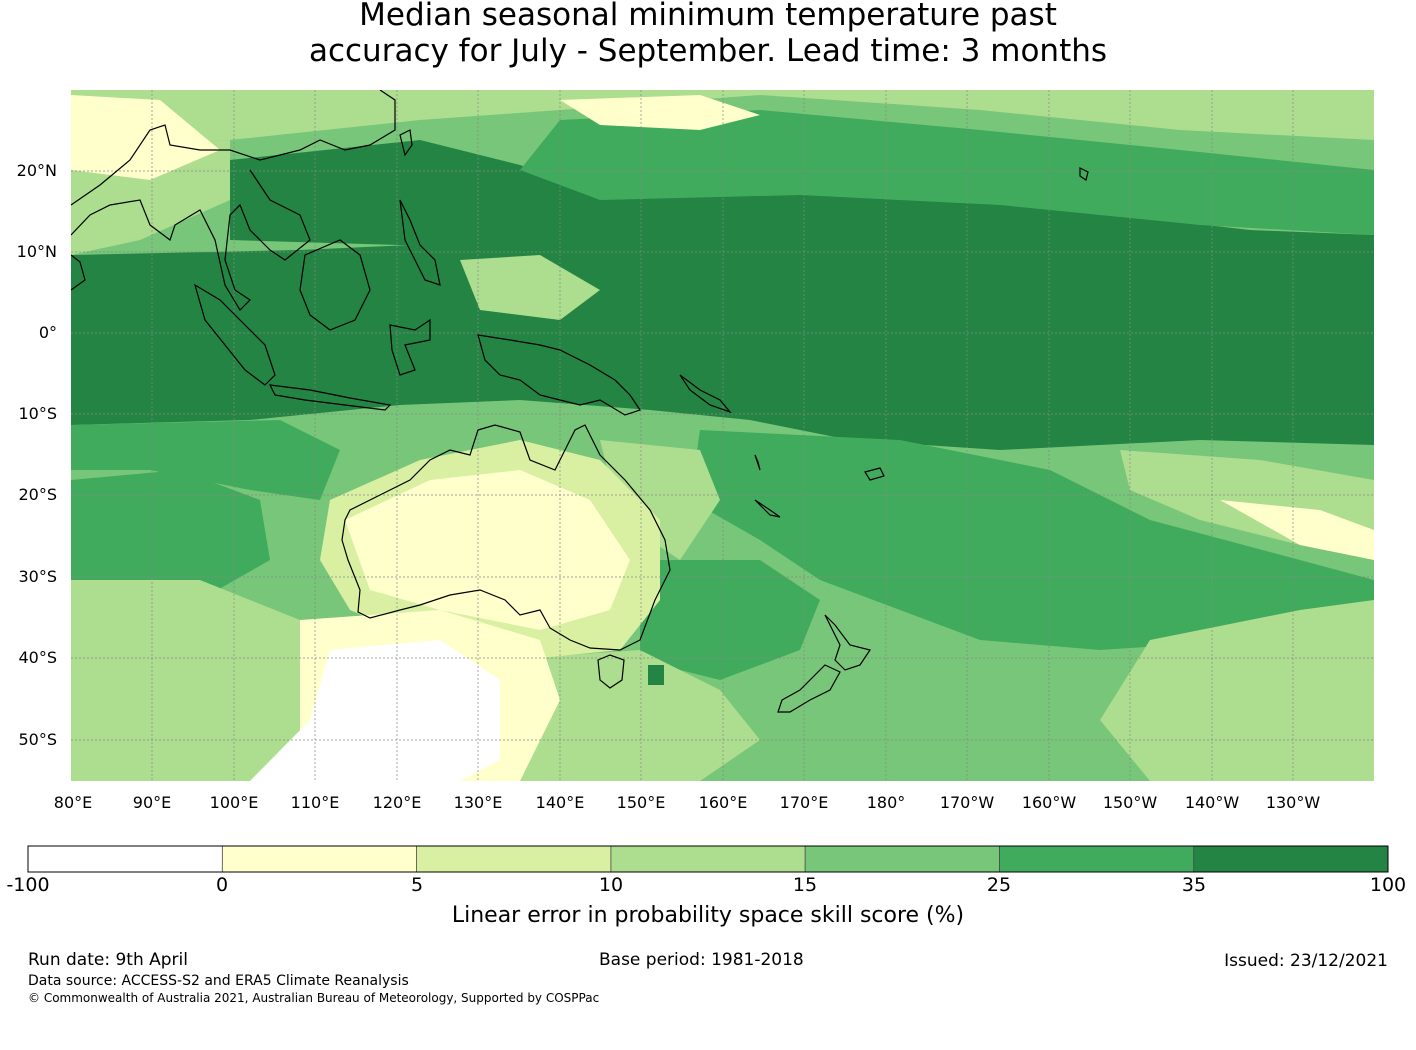 This screenshot has width=1416, height=1050. What do you see at coordinates (757, 462) in the screenshot?
I see `coast-vanuatu` at bounding box center [757, 462].